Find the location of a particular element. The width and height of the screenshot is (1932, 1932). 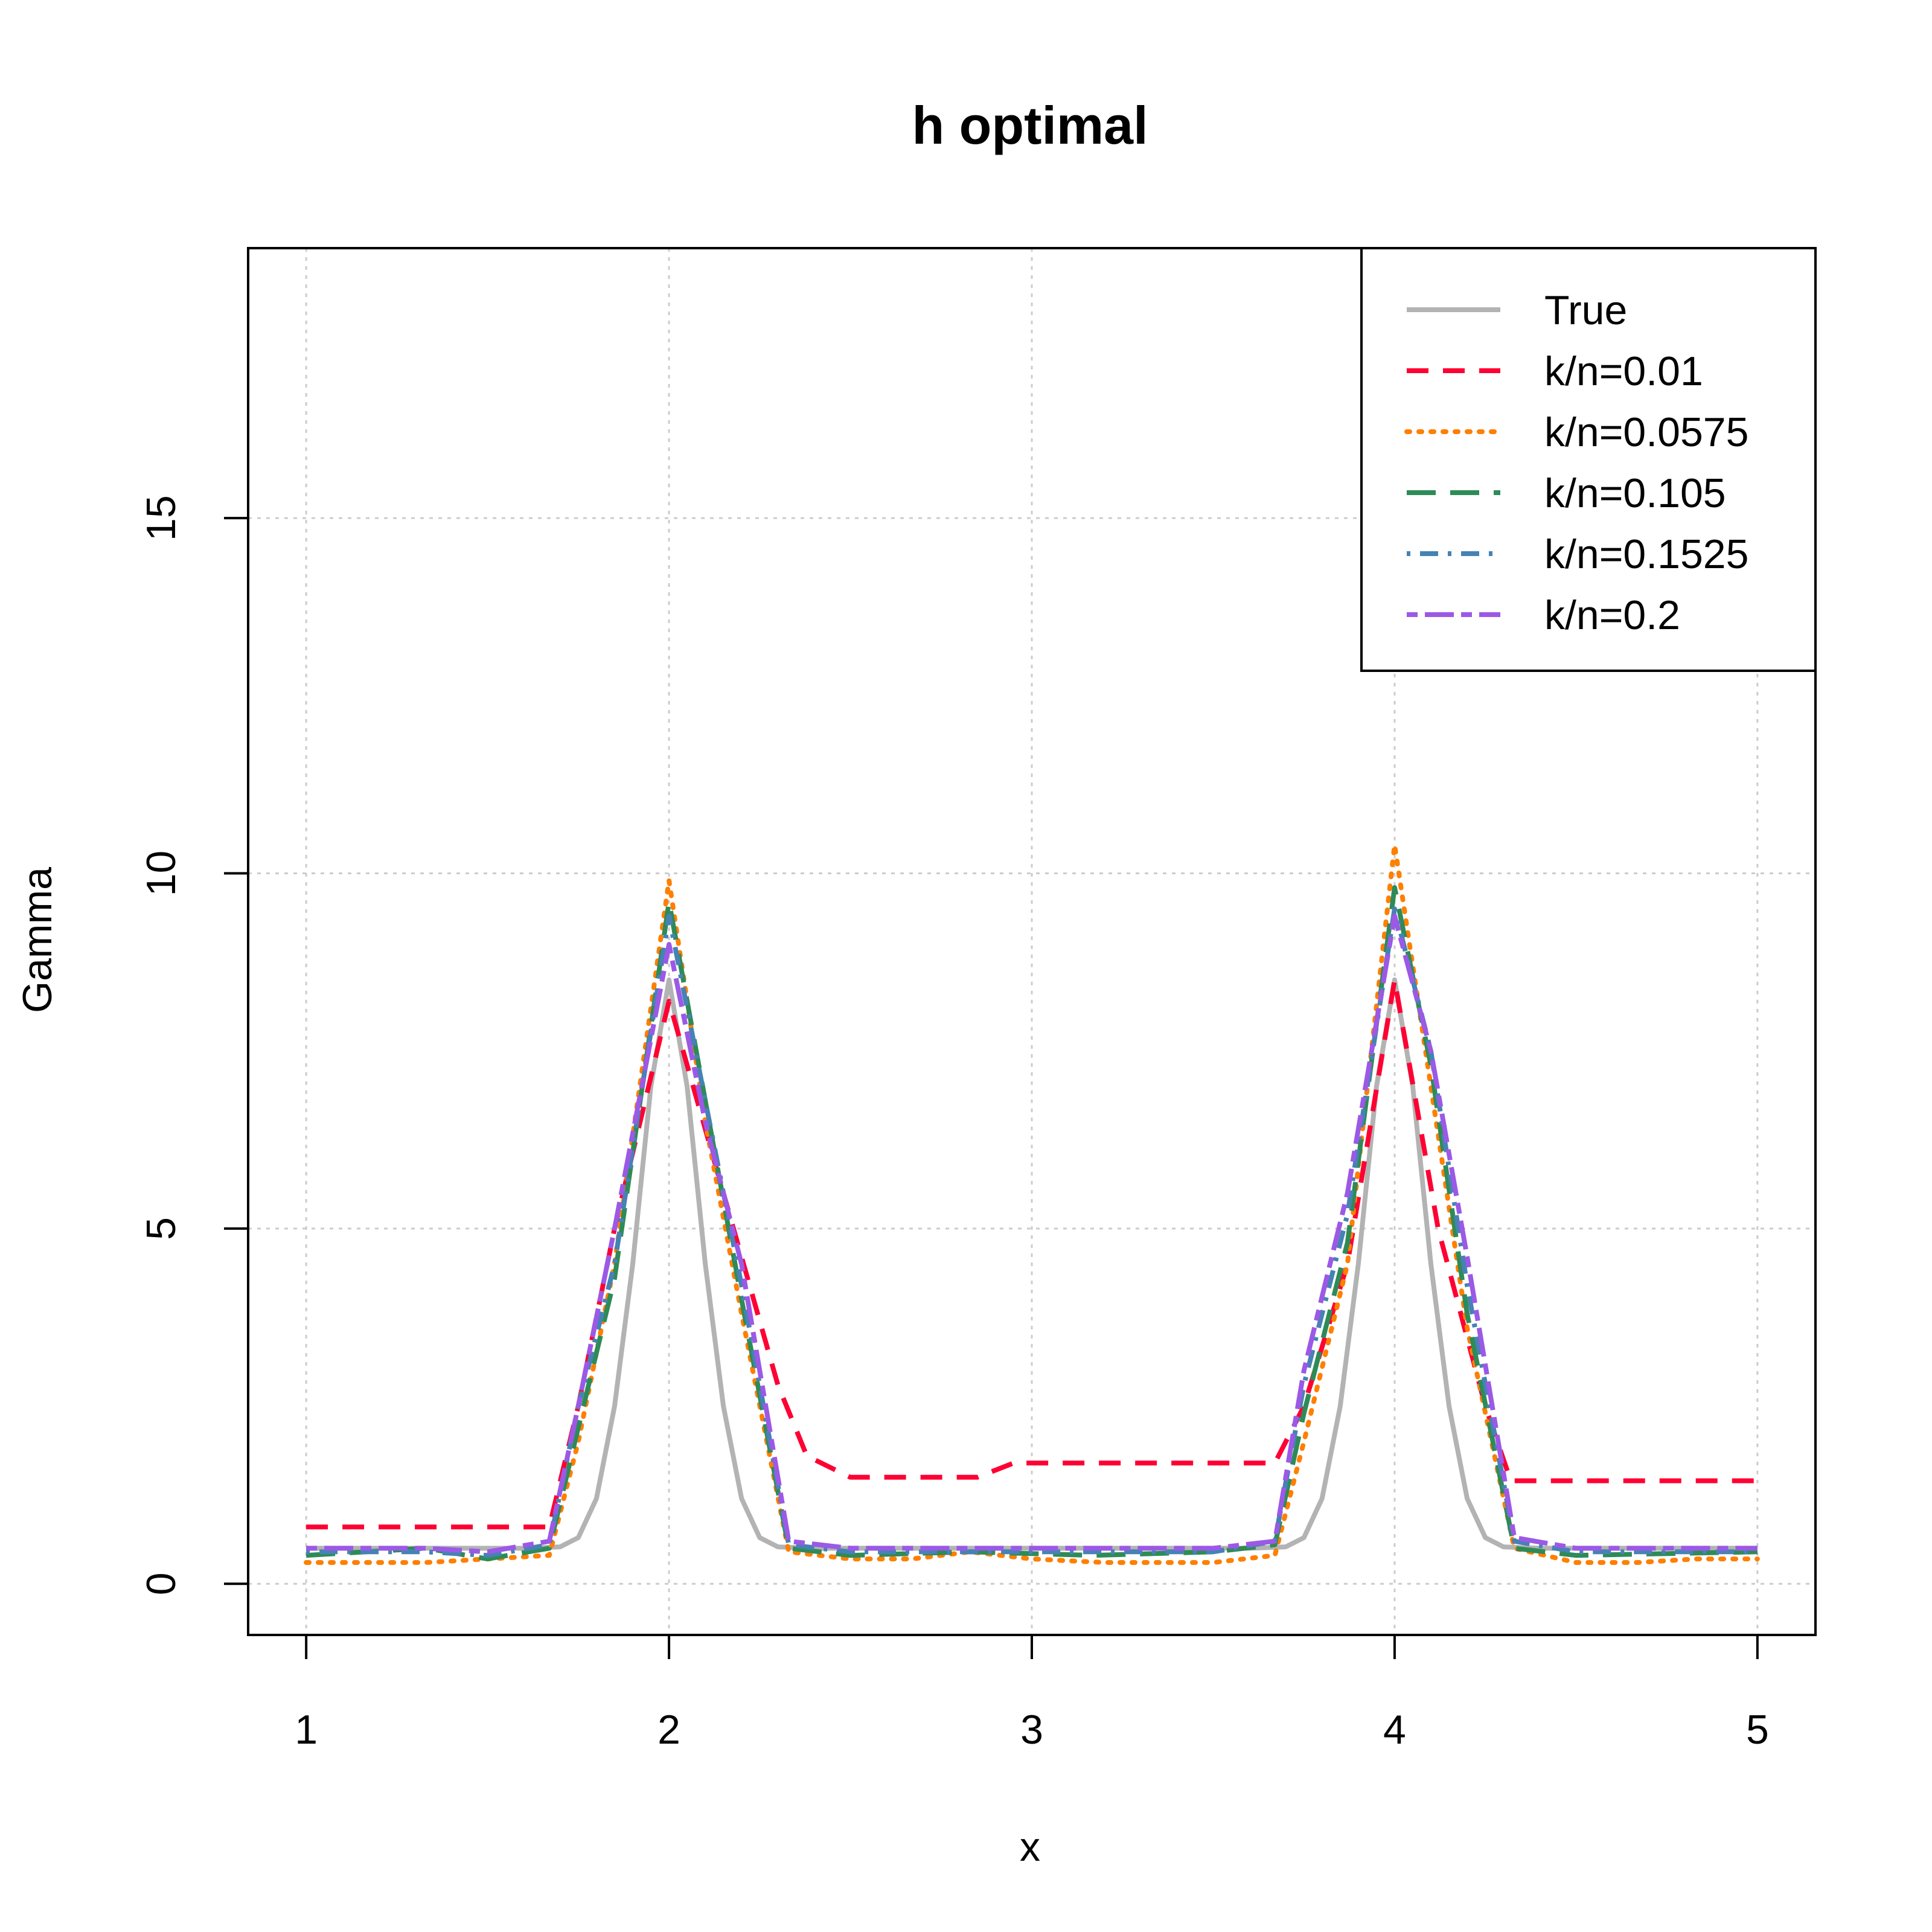

legend-label-1: k/n=0.01 is located at coordinates (1624, 371).